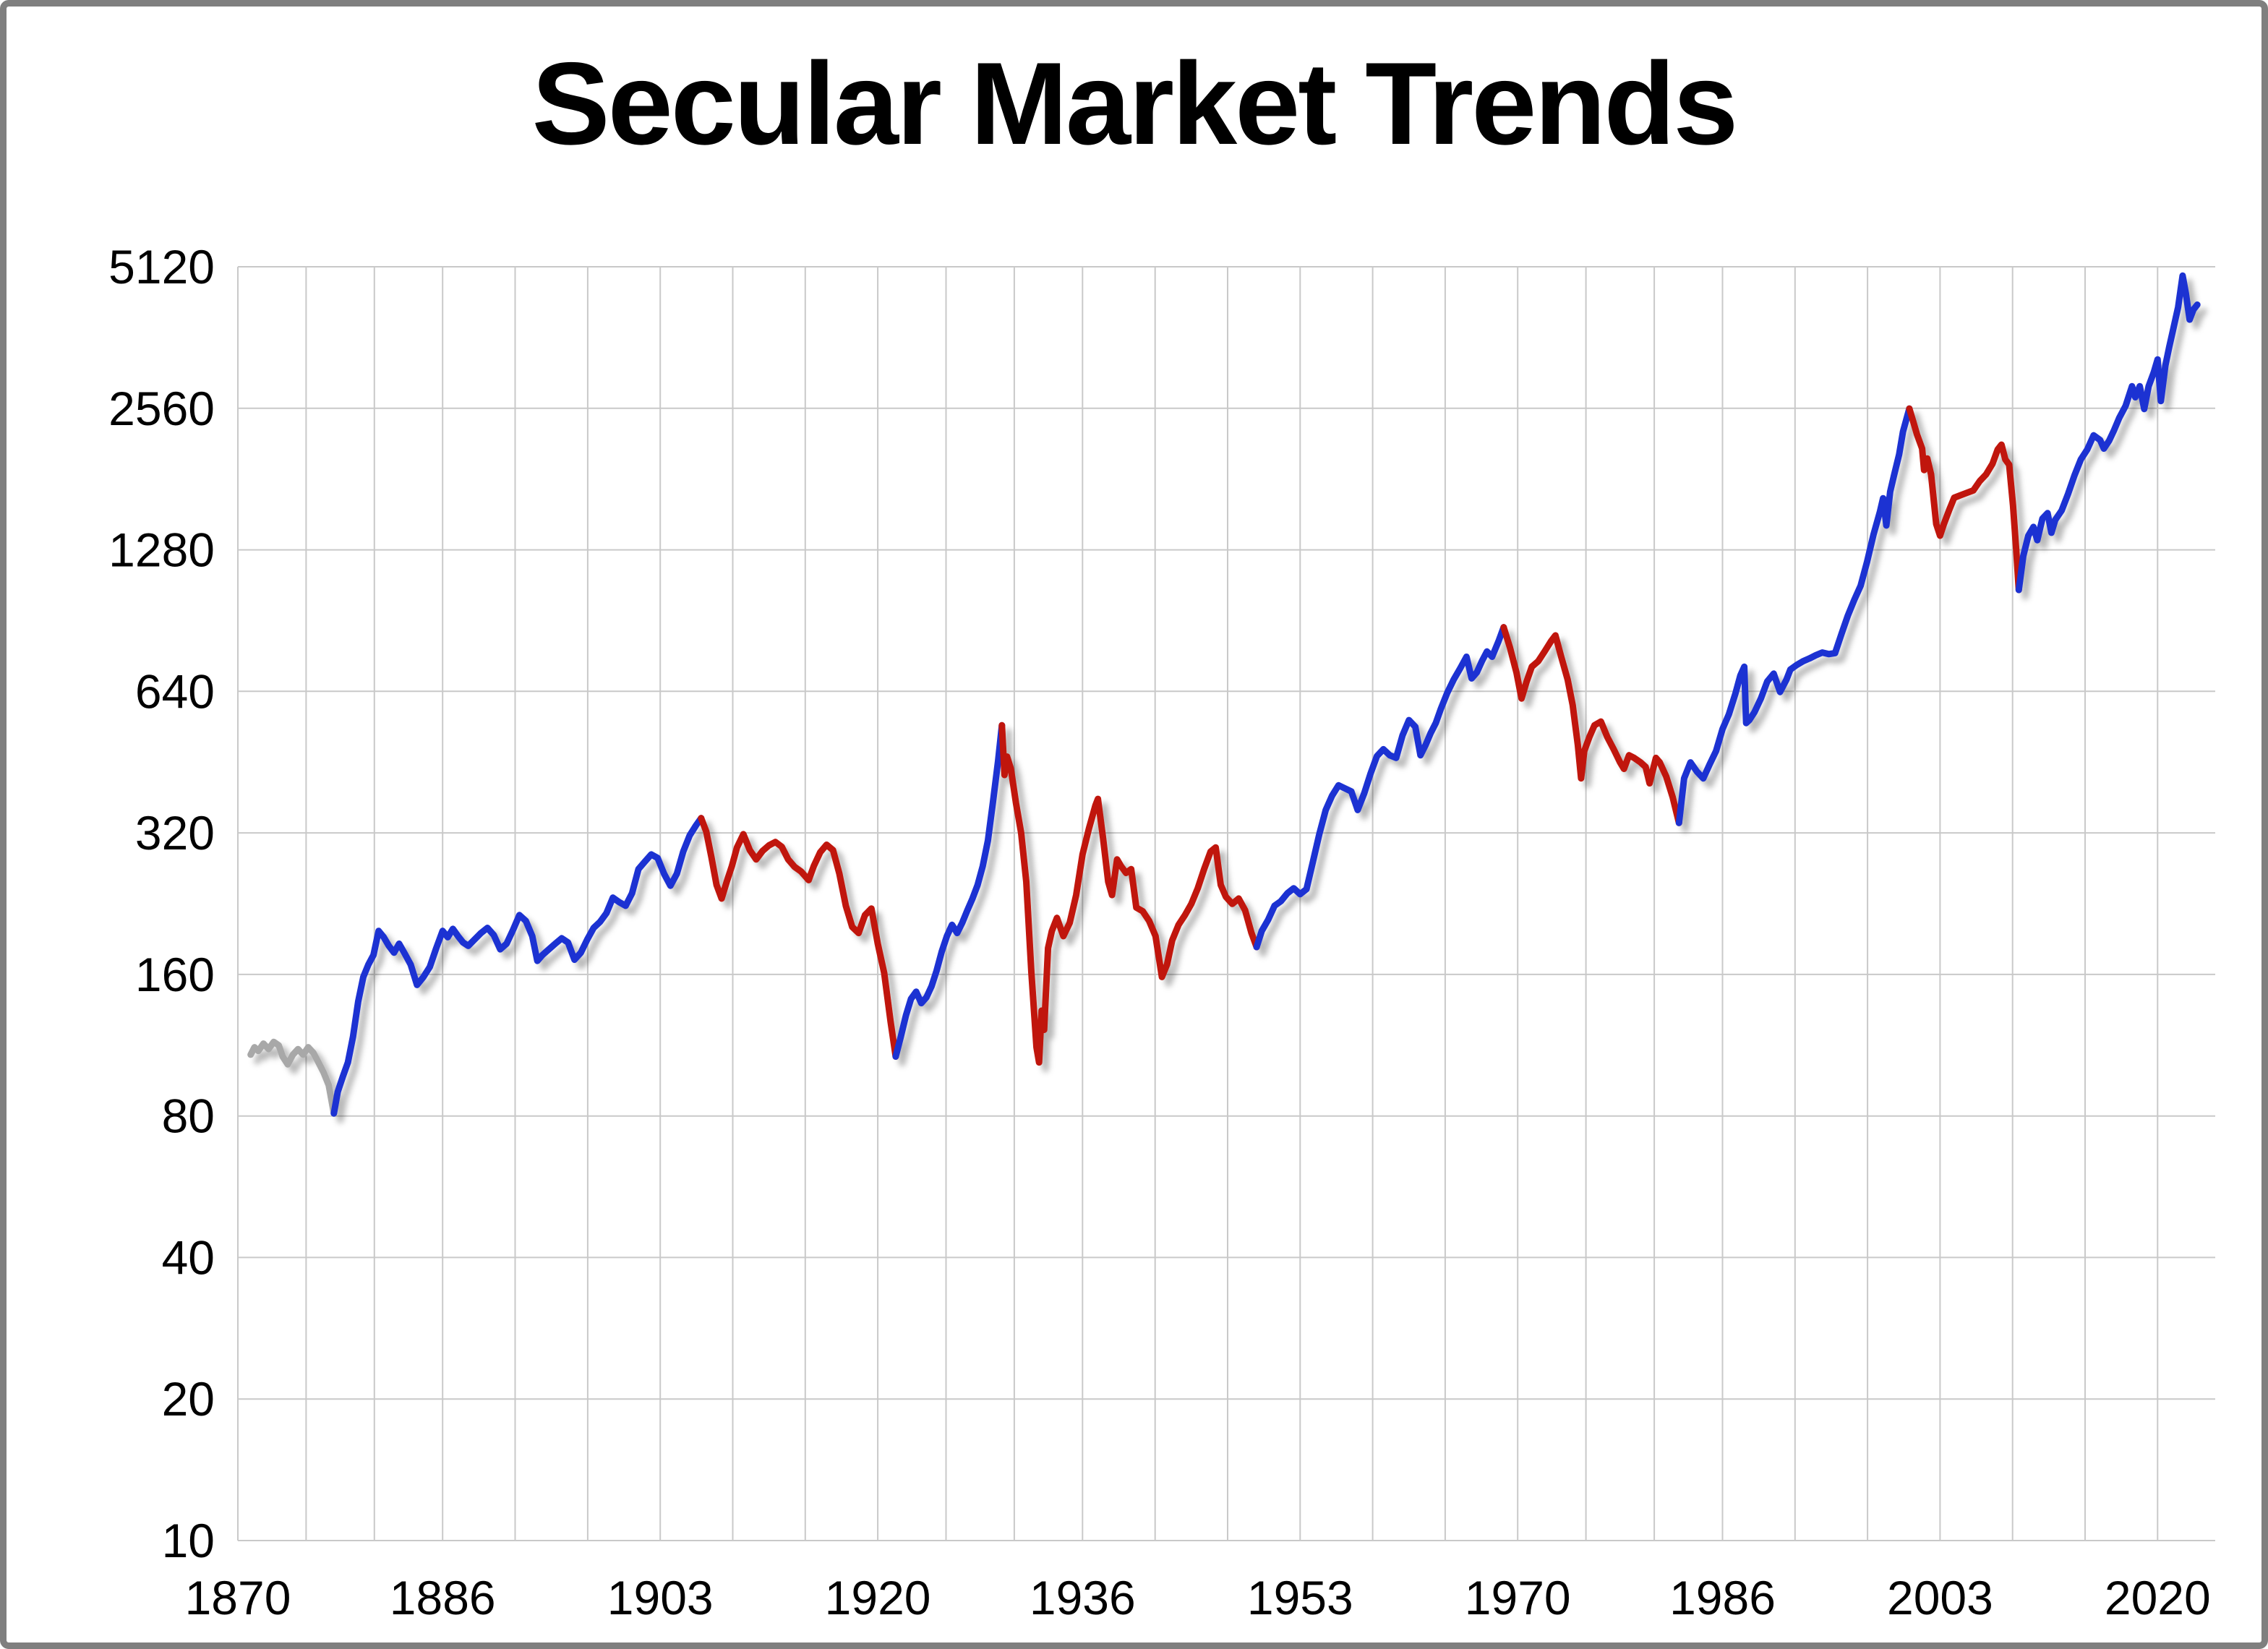 This screenshot has height=1649, width=2268. Describe the element at coordinates (443, 1598) in the screenshot. I see `x-tick-label: 1886` at that location.